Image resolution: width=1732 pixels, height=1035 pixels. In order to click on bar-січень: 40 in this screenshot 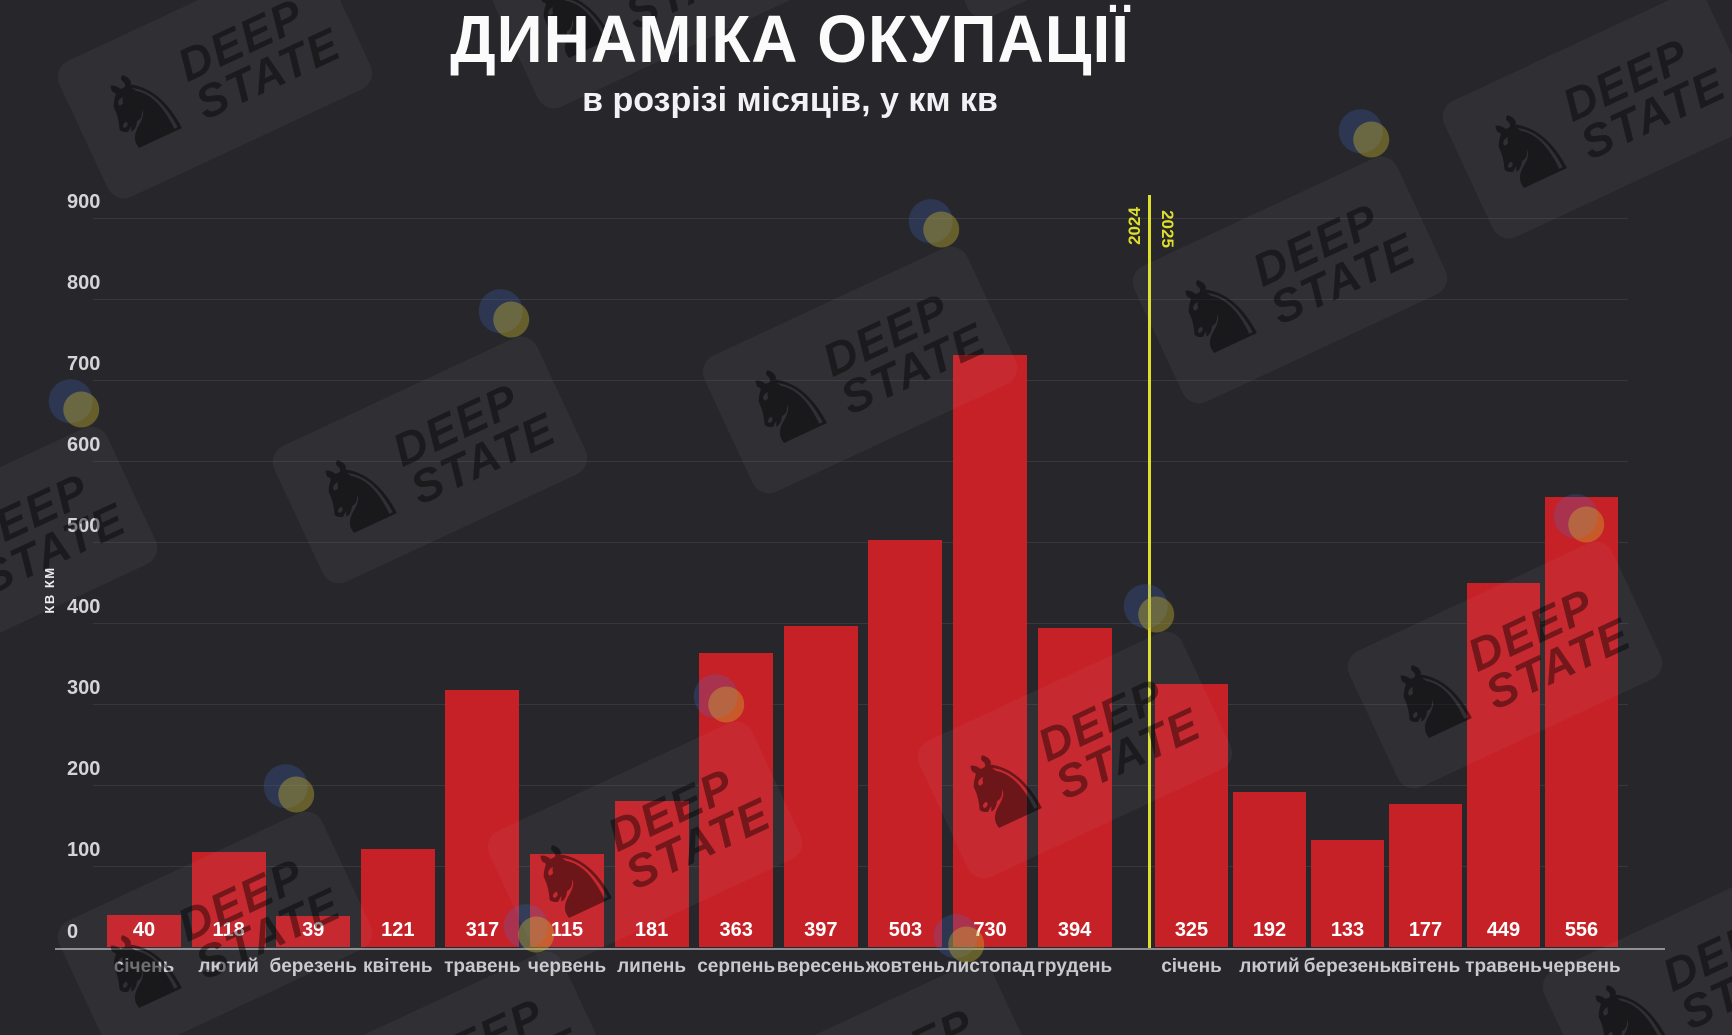, I will do `click(144, 931)`.